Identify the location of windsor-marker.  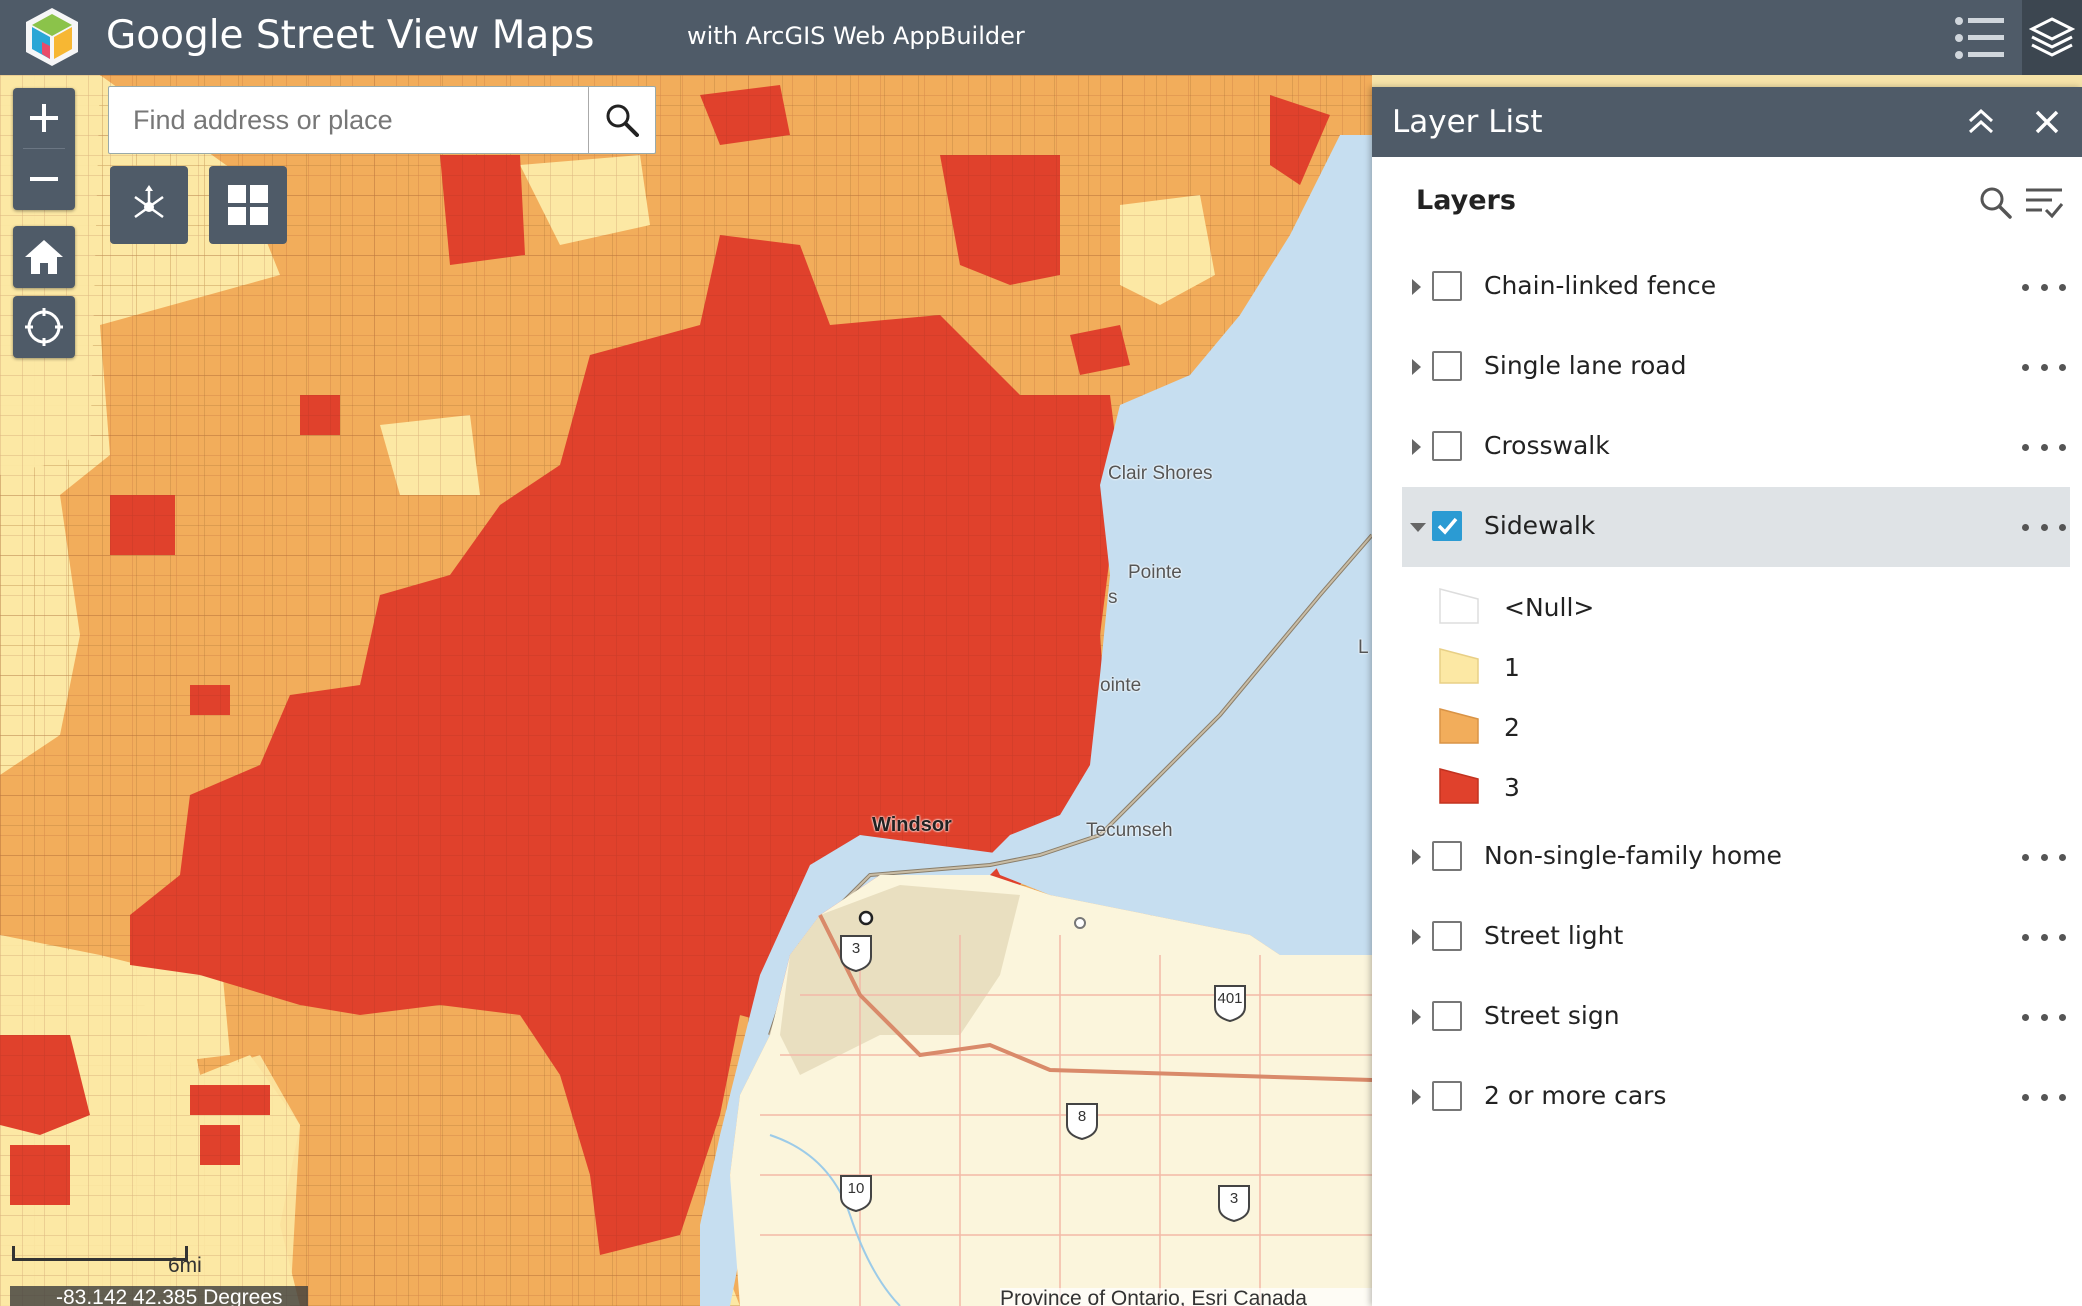
(866, 918).